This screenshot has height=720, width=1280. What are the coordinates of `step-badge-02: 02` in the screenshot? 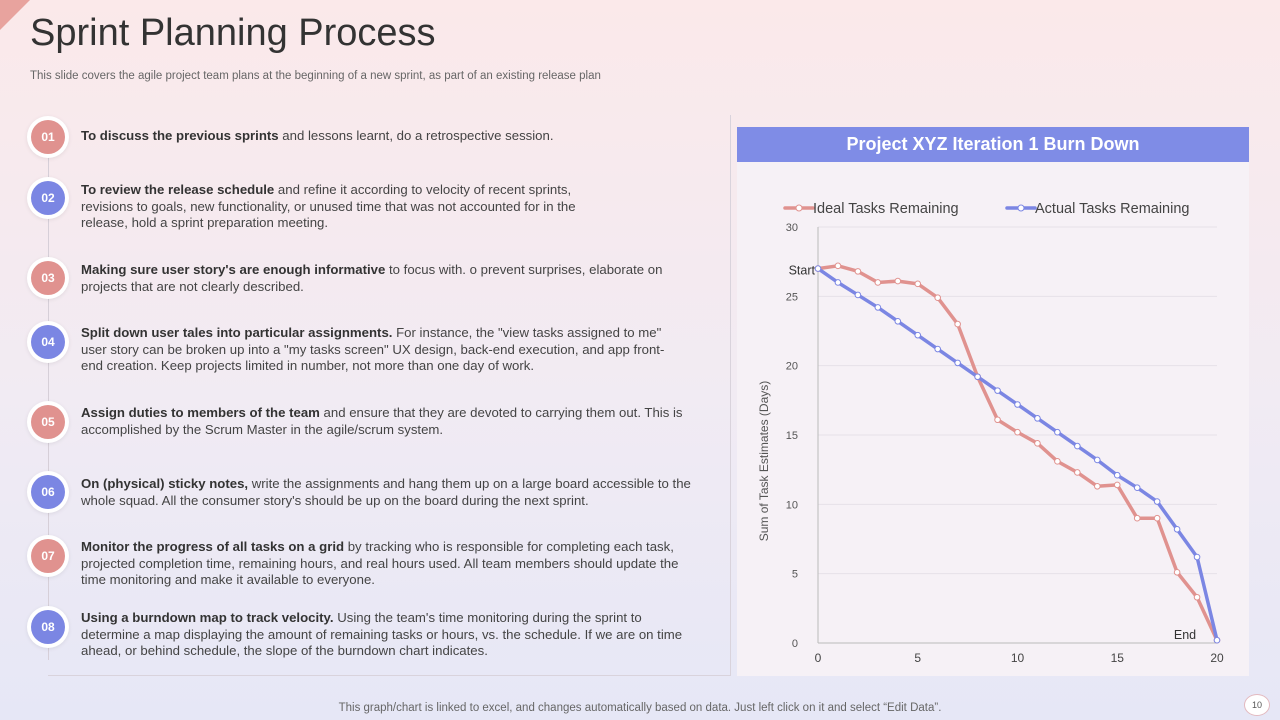 It's located at (48, 198).